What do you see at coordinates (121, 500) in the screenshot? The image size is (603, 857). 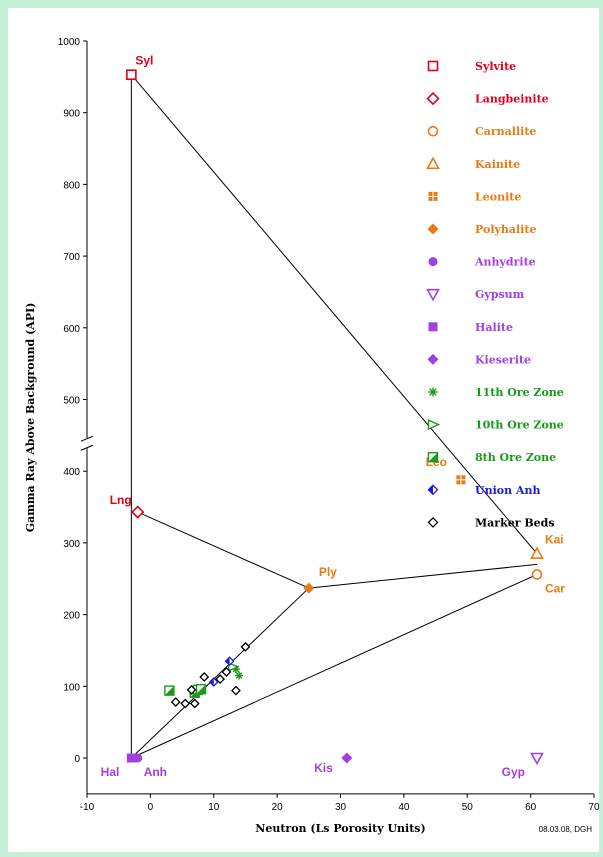 I see `mineral-label: Lng` at bounding box center [121, 500].